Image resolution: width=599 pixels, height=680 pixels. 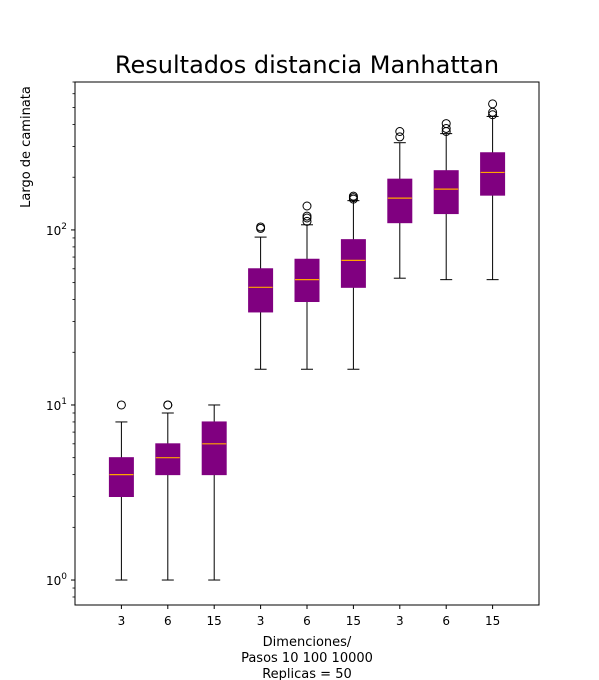 I want to click on x-axis-label-line-1: Dimenciones/, so click(x=307, y=642).